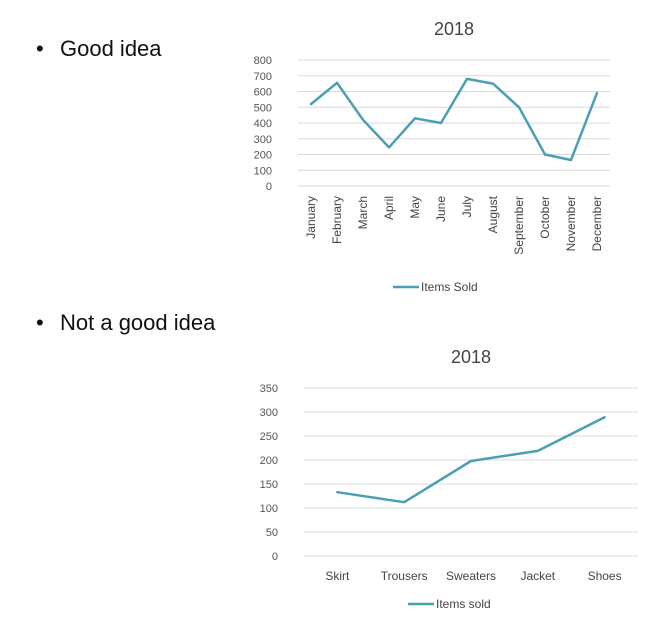  Describe the element at coordinates (263, 108) in the screenshot. I see `y-tick-label: 500` at that location.